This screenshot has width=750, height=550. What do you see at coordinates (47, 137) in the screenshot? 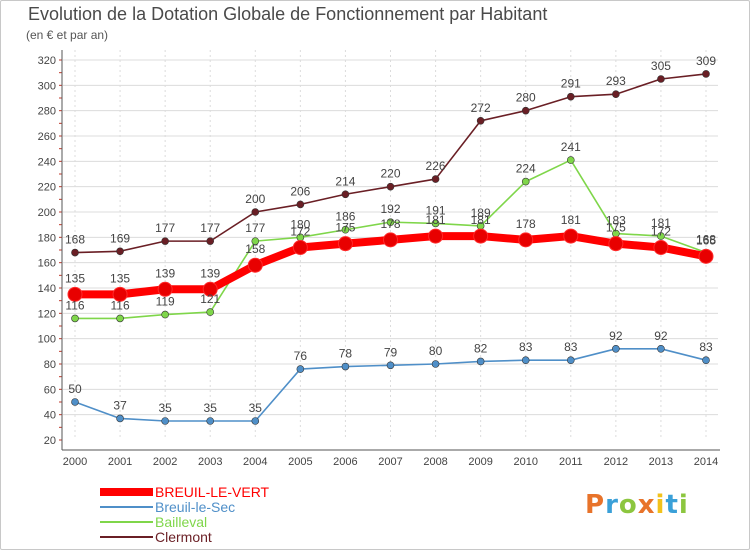
I see `y-tick-label: 260` at bounding box center [47, 137].